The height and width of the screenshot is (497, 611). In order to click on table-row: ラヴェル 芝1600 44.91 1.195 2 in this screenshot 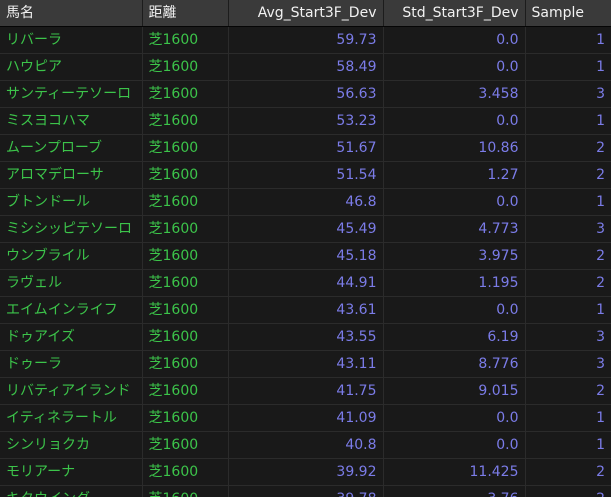, I will do `click(305, 283)`.